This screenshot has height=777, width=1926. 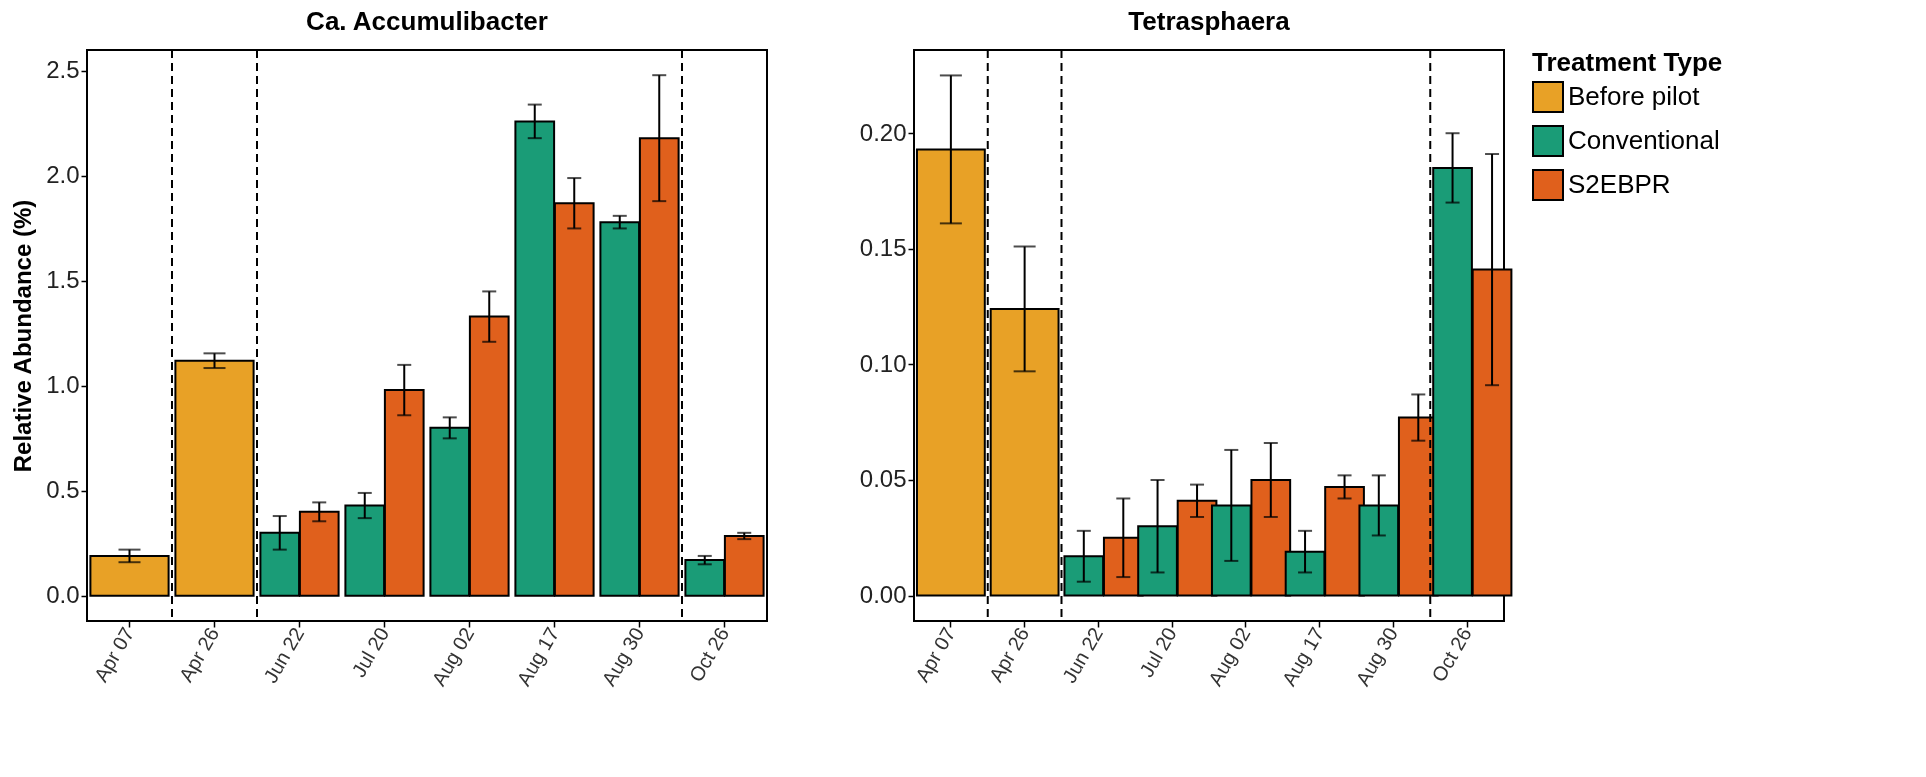 What do you see at coordinates (63, 175) in the screenshot?
I see `y-tick-label: 2.0` at bounding box center [63, 175].